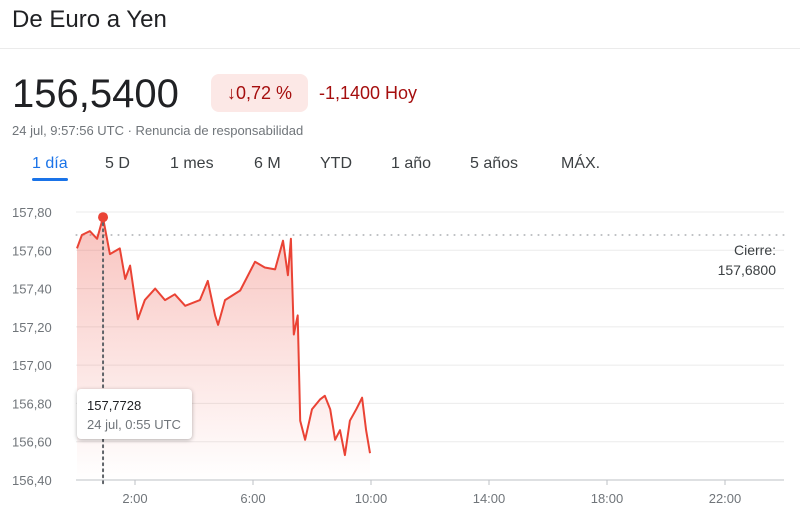 Image resolution: width=800 pixels, height=527 pixels. What do you see at coordinates (267, 163) in the screenshot?
I see `tab-6-months: 6 M` at bounding box center [267, 163].